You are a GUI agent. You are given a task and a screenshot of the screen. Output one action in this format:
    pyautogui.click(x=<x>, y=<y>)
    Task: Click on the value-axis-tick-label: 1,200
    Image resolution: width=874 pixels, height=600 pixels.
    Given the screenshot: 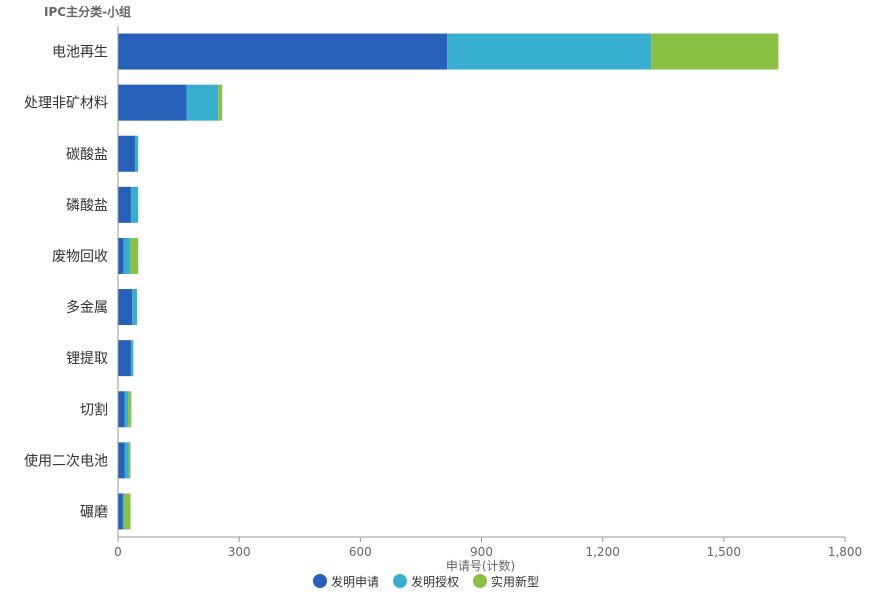 What is the action you would take?
    pyautogui.click(x=602, y=552)
    